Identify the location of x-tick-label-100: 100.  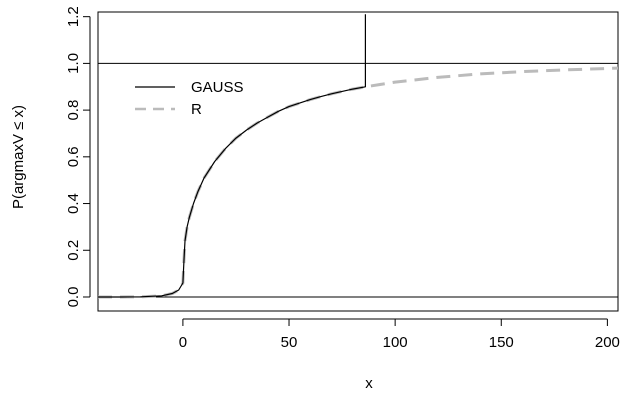
(395, 342).